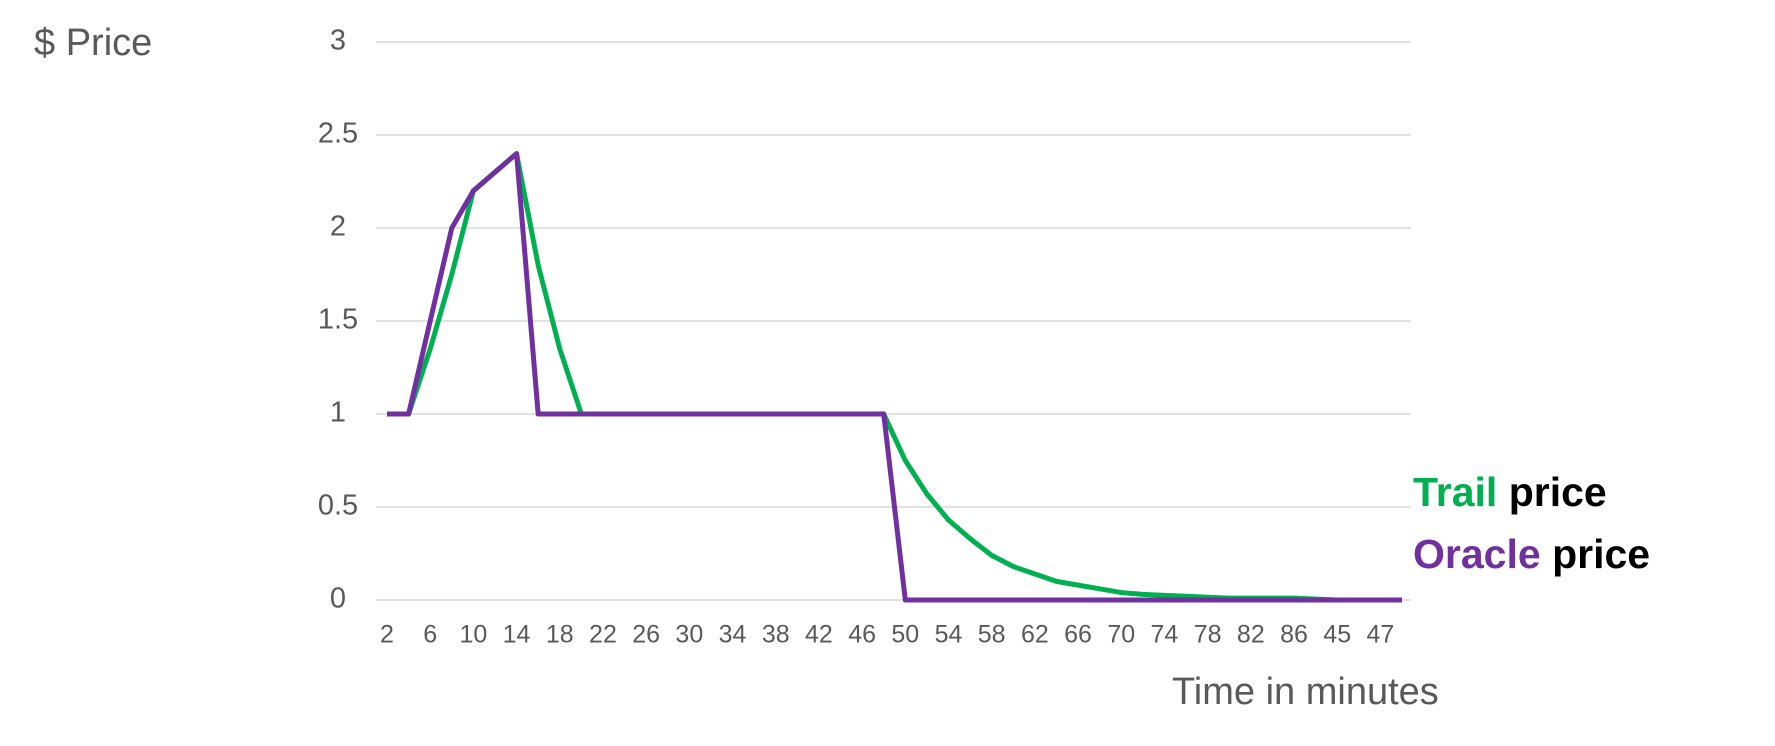 The height and width of the screenshot is (746, 1775). What do you see at coordinates (1380, 635) in the screenshot?
I see `x-tick-label: 47` at bounding box center [1380, 635].